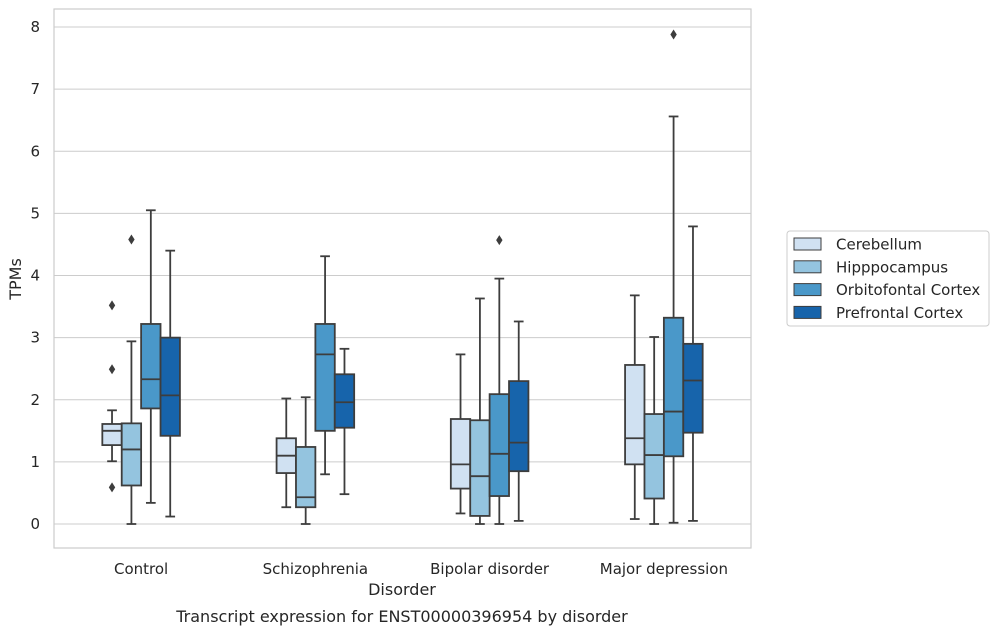  What do you see at coordinates (35, 27) in the screenshot?
I see `y-tick-label: 8` at bounding box center [35, 27].